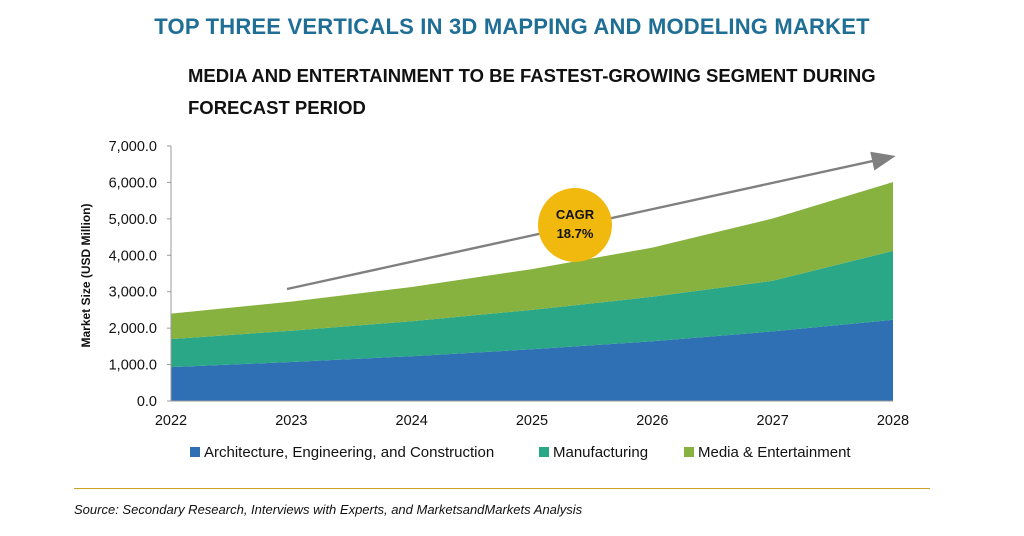 This screenshot has width=1024, height=536. Describe the element at coordinates (600, 452) in the screenshot. I see `legend-label: Manufacturing` at that location.